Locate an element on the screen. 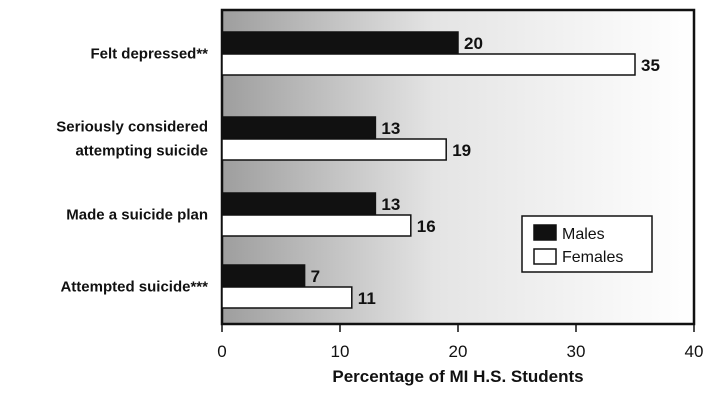 This screenshot has width=724, height=394. category-label-line: Made a suicide plan is located at coordinates (137, 215).